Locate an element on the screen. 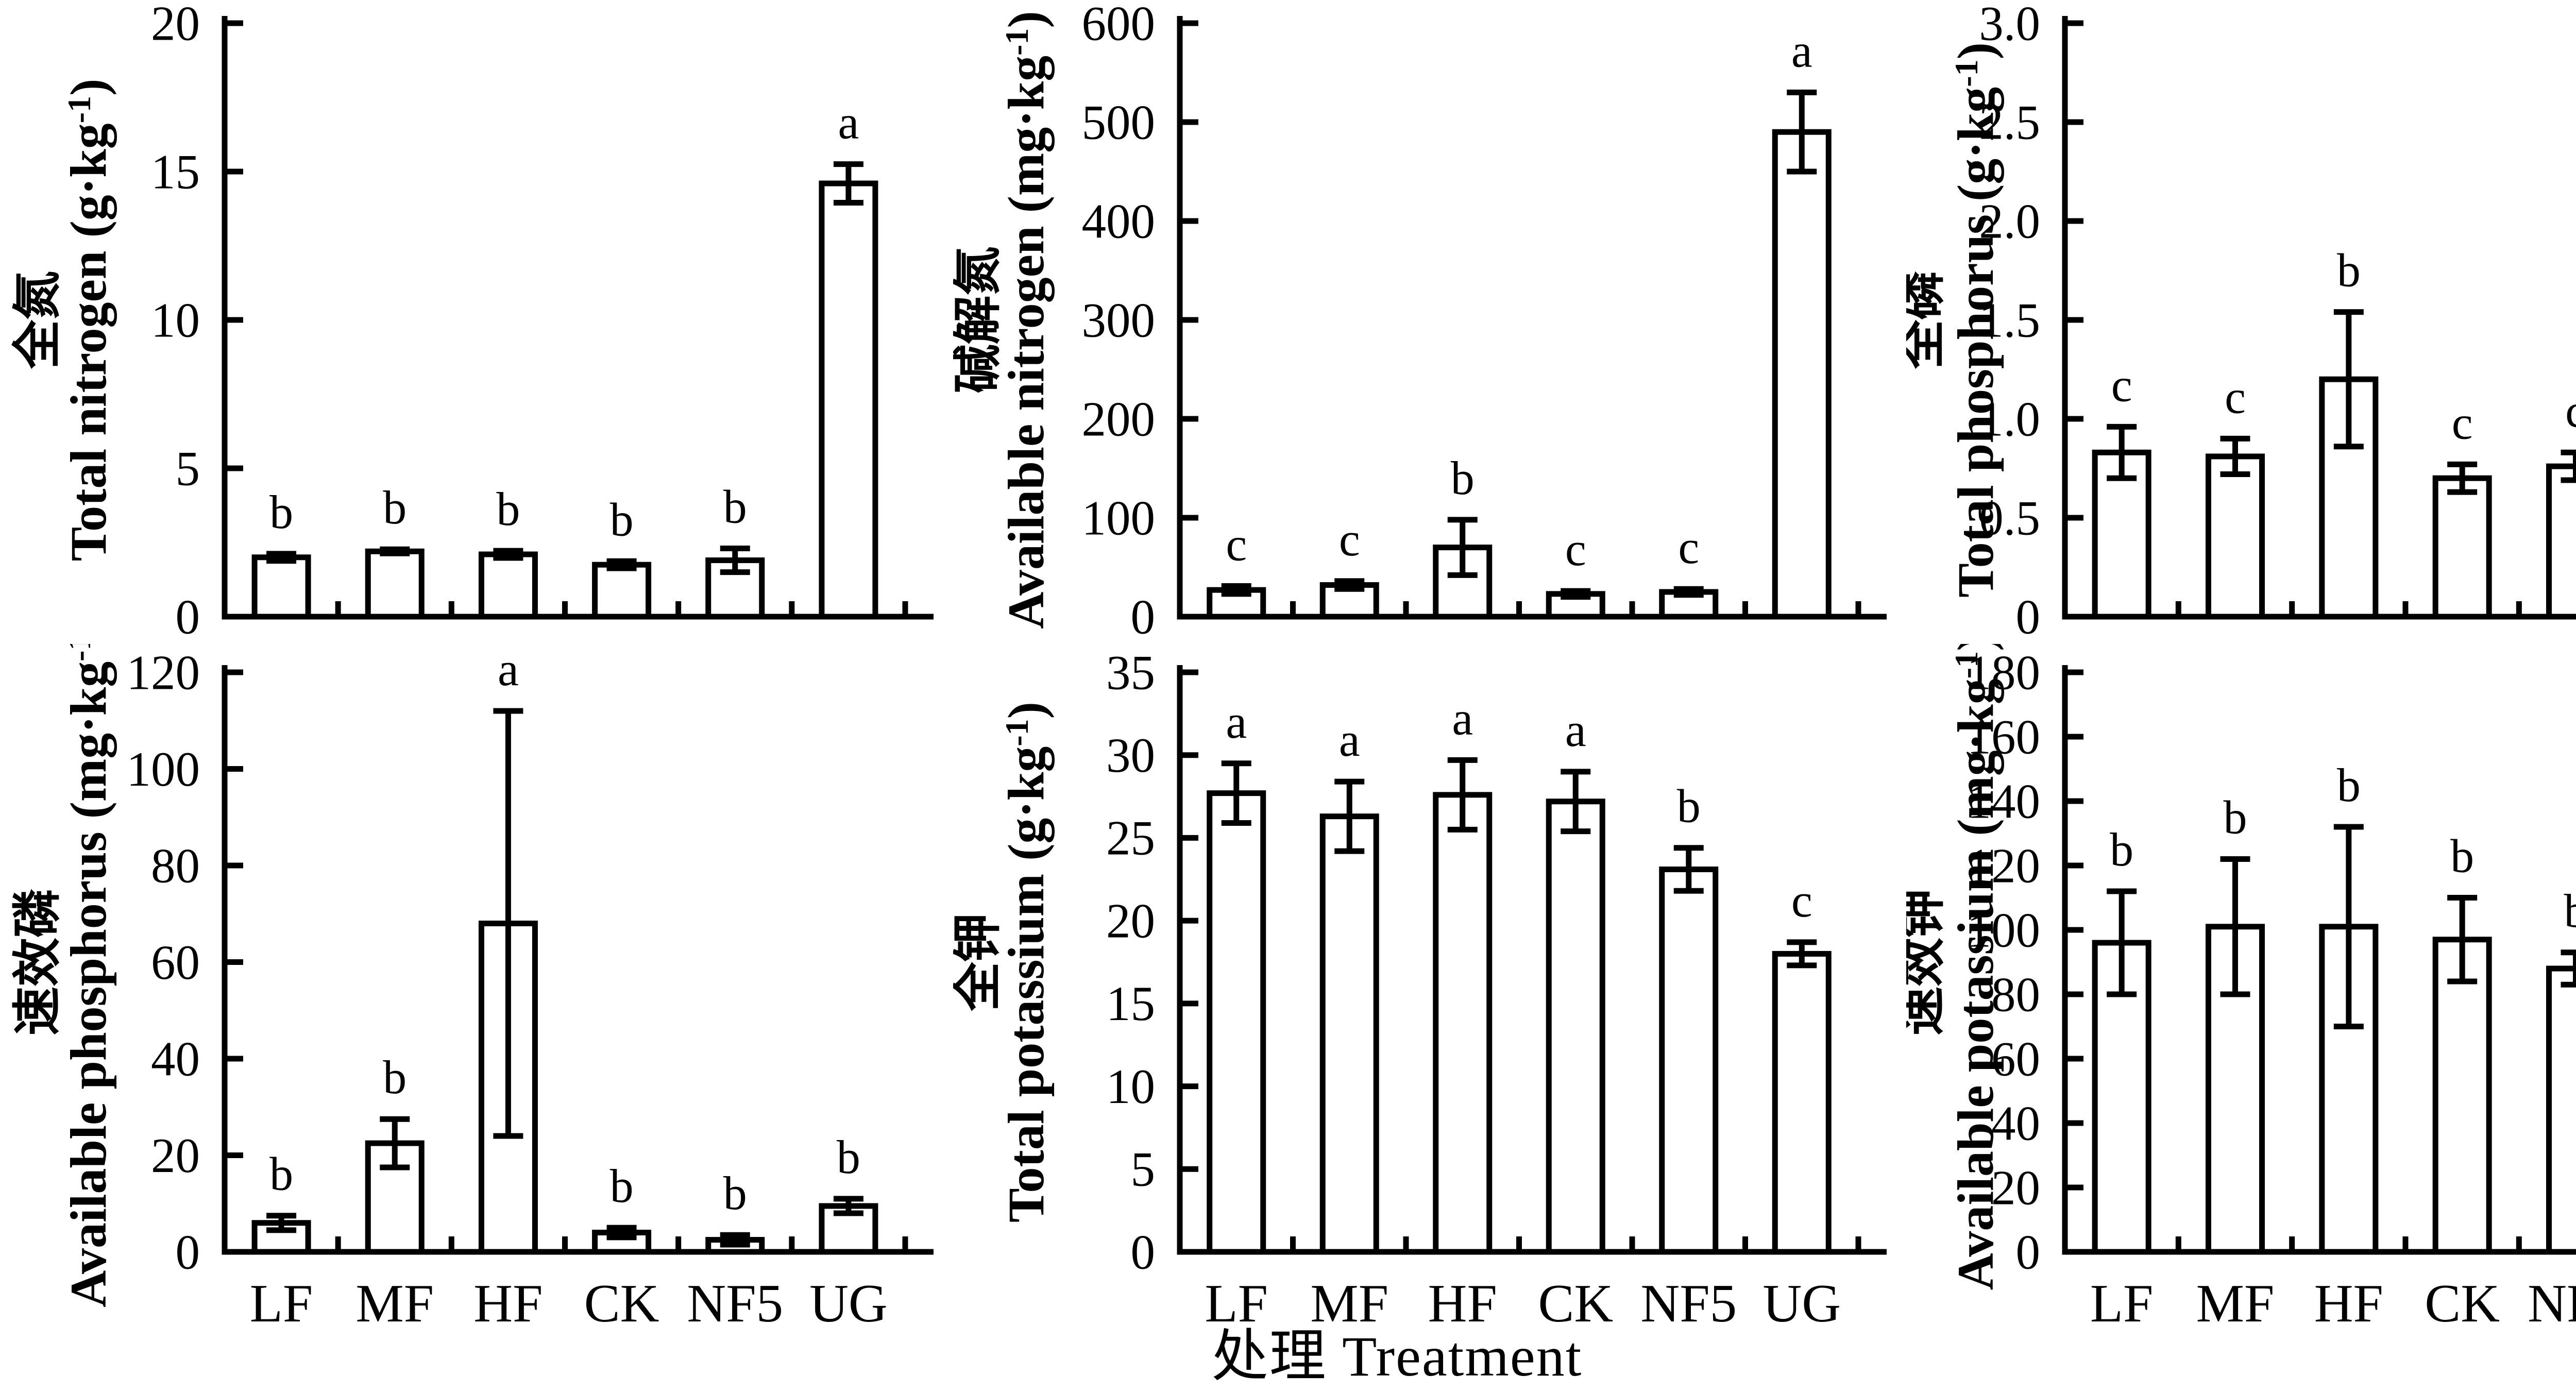 The image size is (2576, 1392). y-tick-label: 10 is located at coordinates (1130, 1086).